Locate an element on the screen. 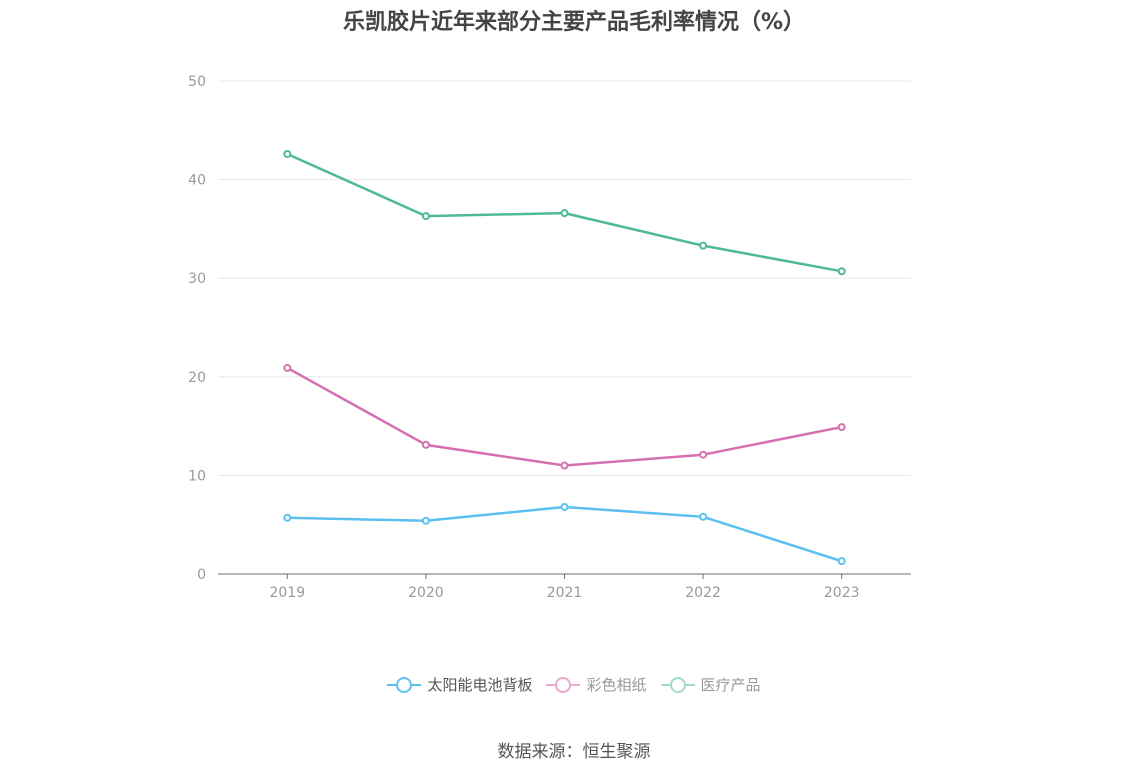 The width and height of the screenshot is (1148, 776). y-tick-label: 20 is located at coordinates (197, 378).